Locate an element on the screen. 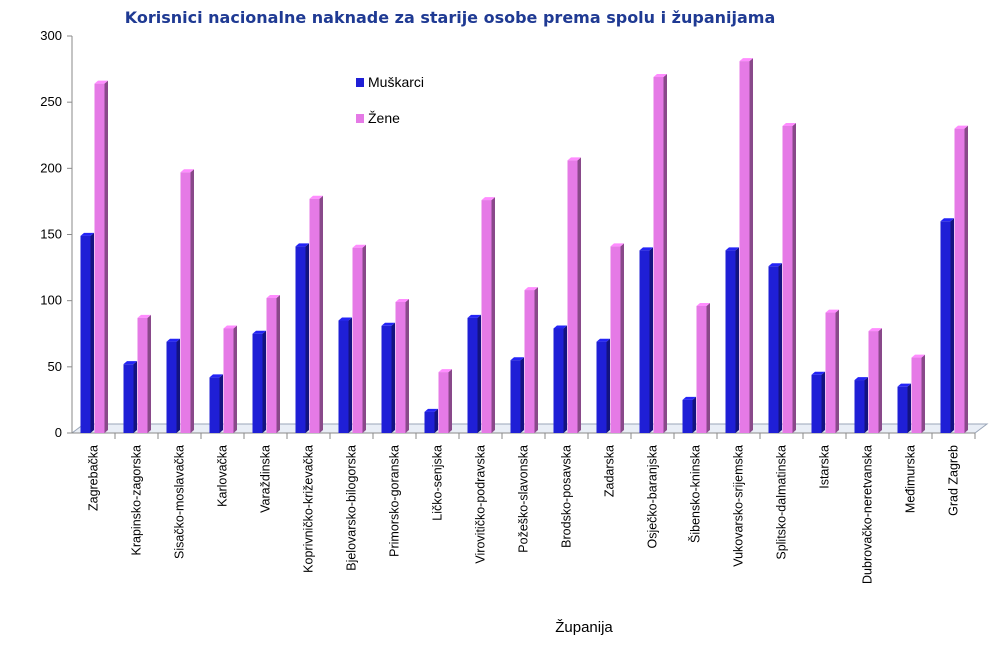 The height and width of the screenshot is (647, 1000). legend-swatch is located at coordinates (360, 82).